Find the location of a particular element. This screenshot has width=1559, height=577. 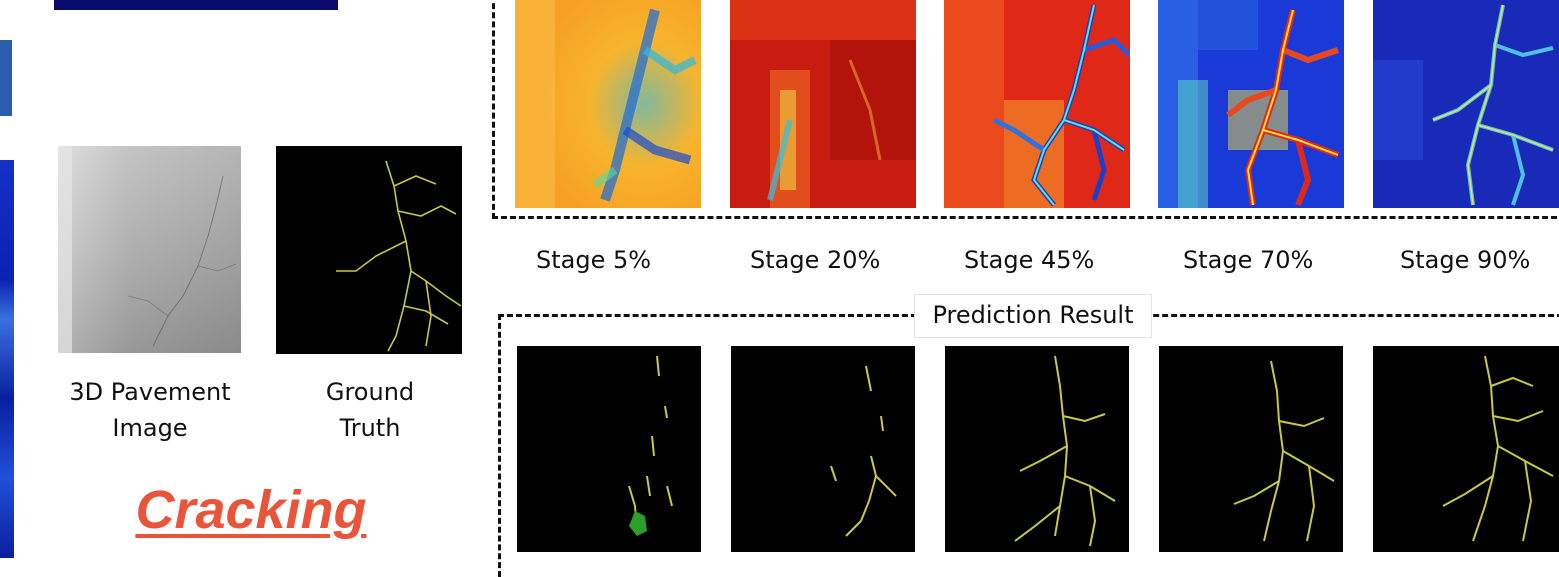

ground-truth-caption: Ground Truth is located at coordinates (370, 410).